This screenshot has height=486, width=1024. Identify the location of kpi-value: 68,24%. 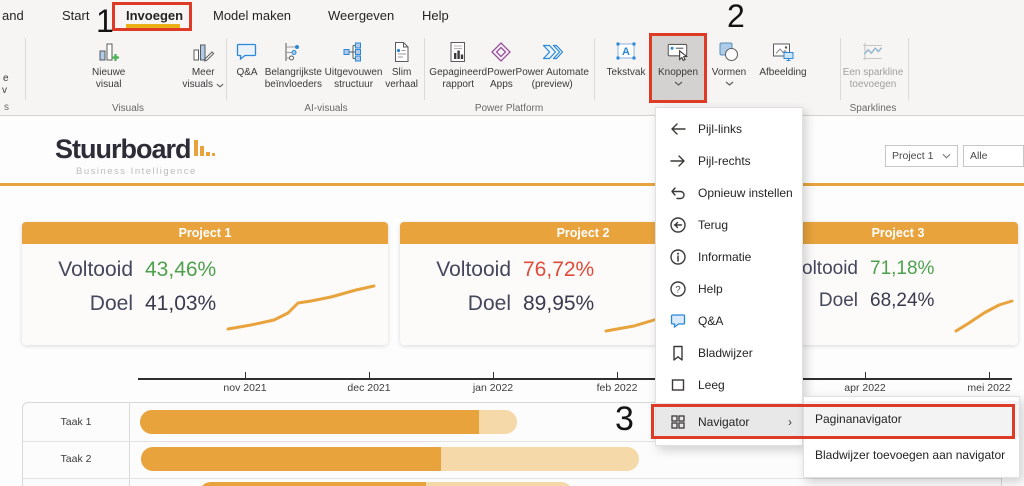
(902, 300).